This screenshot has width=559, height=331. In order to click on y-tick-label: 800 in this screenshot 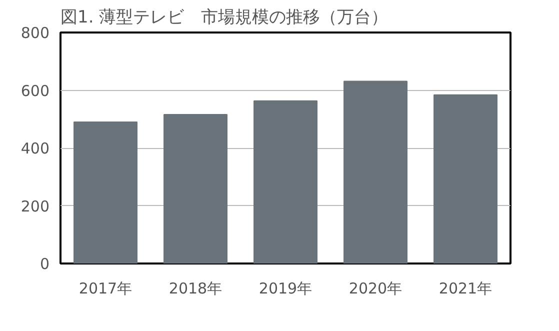, I will do `click(35, 33)`.